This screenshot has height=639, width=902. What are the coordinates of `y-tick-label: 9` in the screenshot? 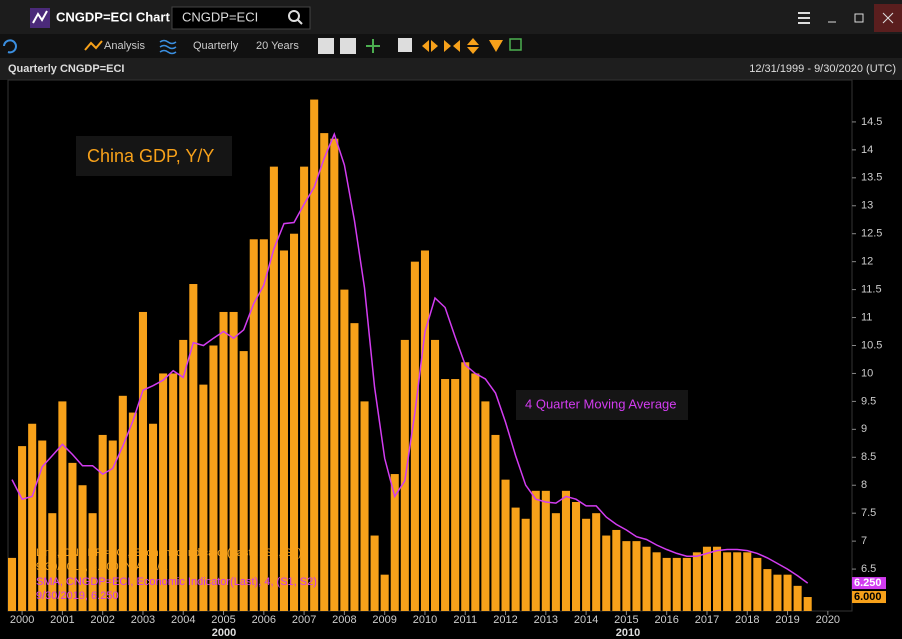 It's located at (864, 429).